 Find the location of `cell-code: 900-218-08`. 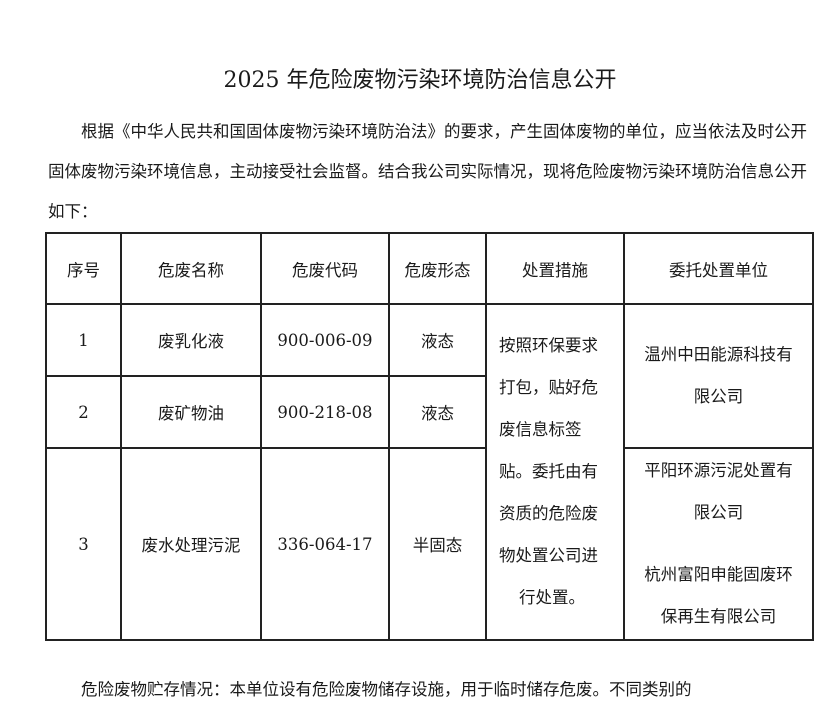

cell-code: 900-218-08 is located at coordinates (325, 412).